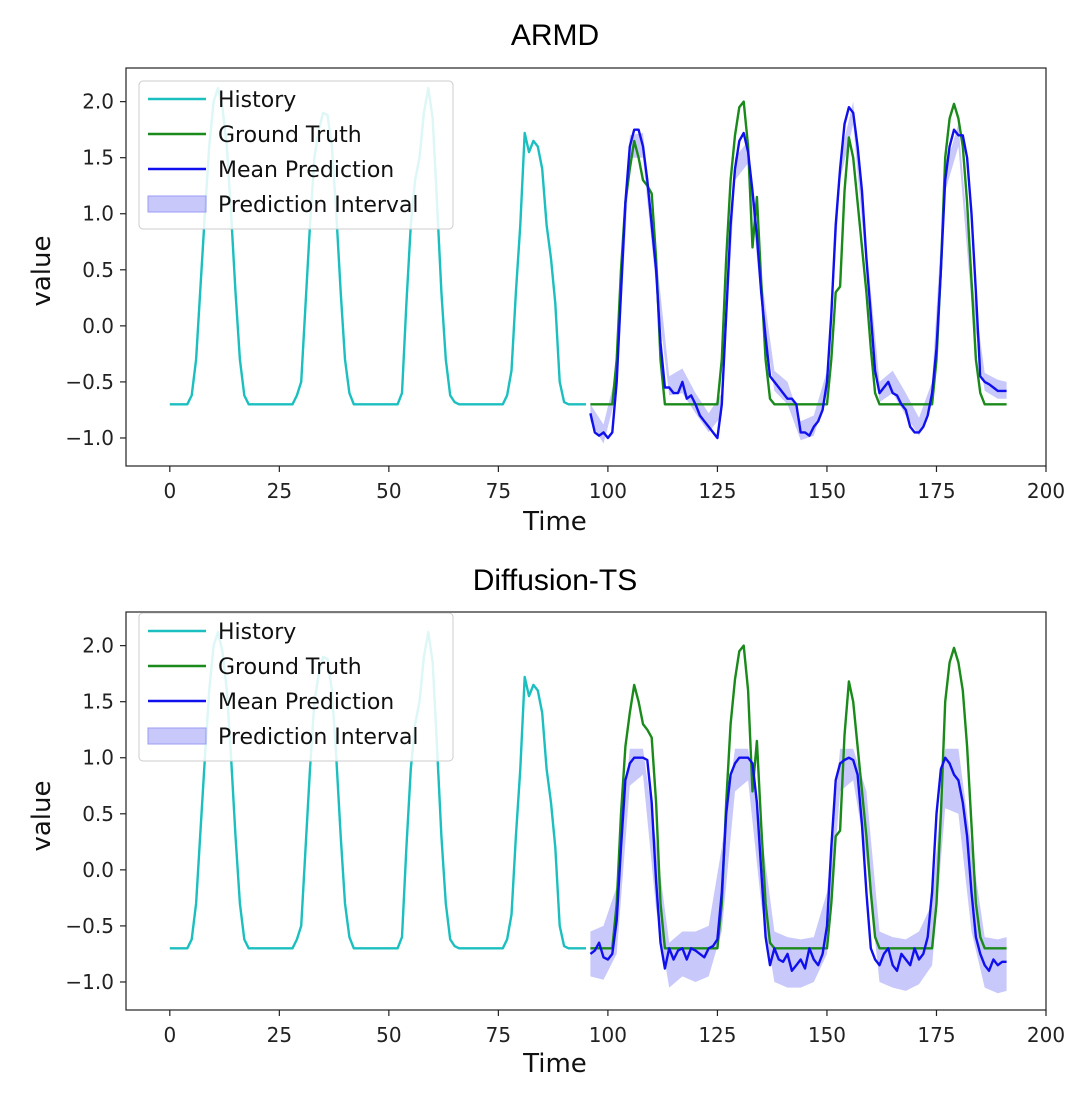 This screenshot has width=1080, height=1102. I want to click on series-ground-truth-line, so click(798, 797).